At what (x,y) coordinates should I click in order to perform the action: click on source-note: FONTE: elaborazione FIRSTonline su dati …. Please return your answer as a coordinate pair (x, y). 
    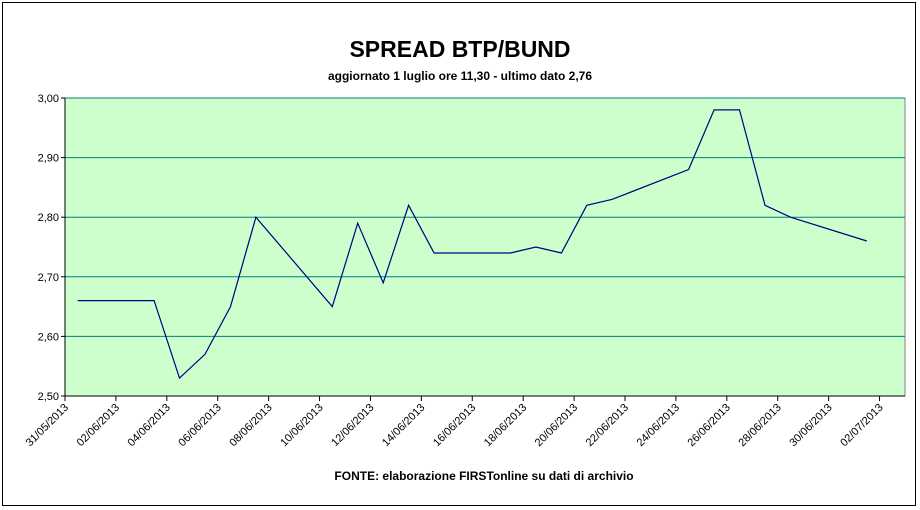
    Looking at the image, I should click on (483, 476).